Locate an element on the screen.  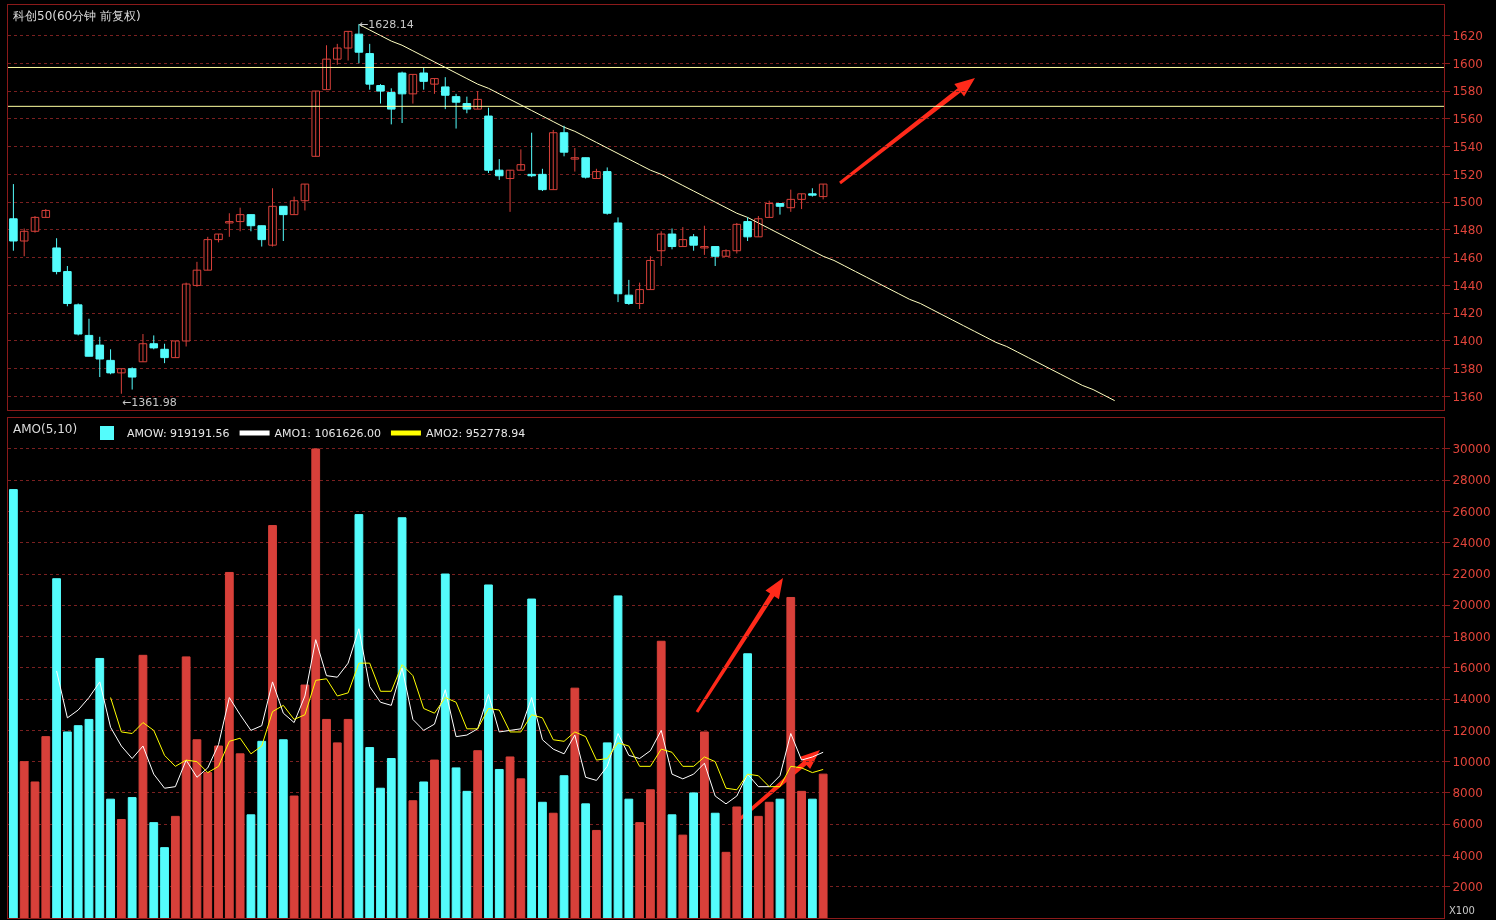
y-tick-label: 26000 is located at coordinates (1471, 511).